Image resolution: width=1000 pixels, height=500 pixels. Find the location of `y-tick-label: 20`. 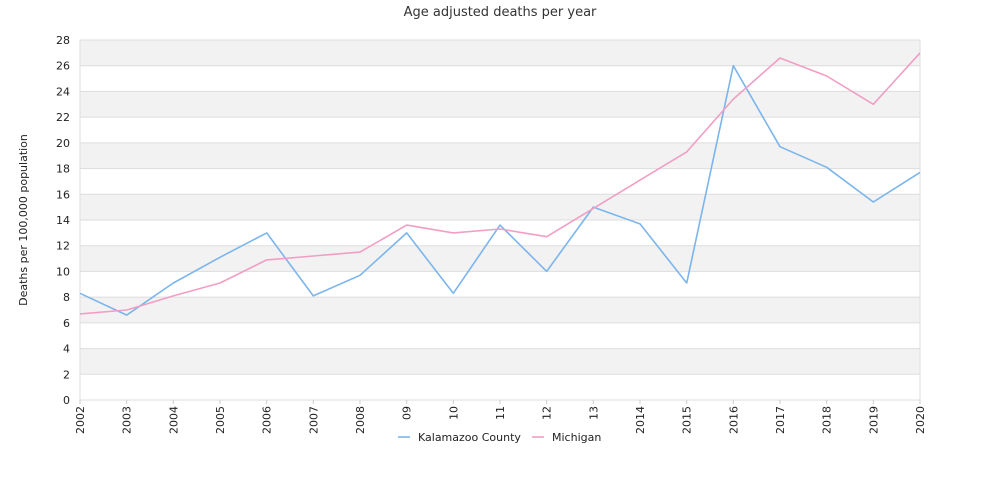

y-tick-label: 20 is located at coordinates (63, 143).